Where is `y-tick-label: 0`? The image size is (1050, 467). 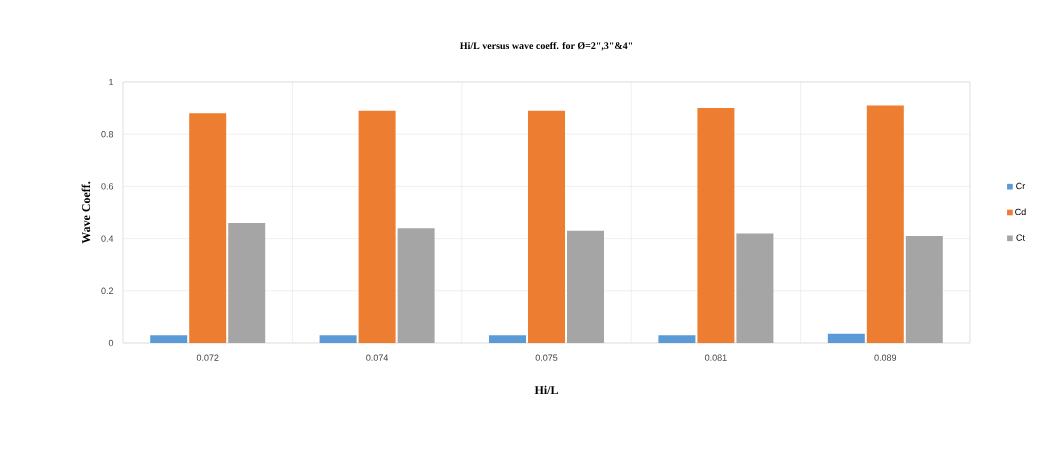
y-tick-label: 0 is located at coordinates (111, 343).